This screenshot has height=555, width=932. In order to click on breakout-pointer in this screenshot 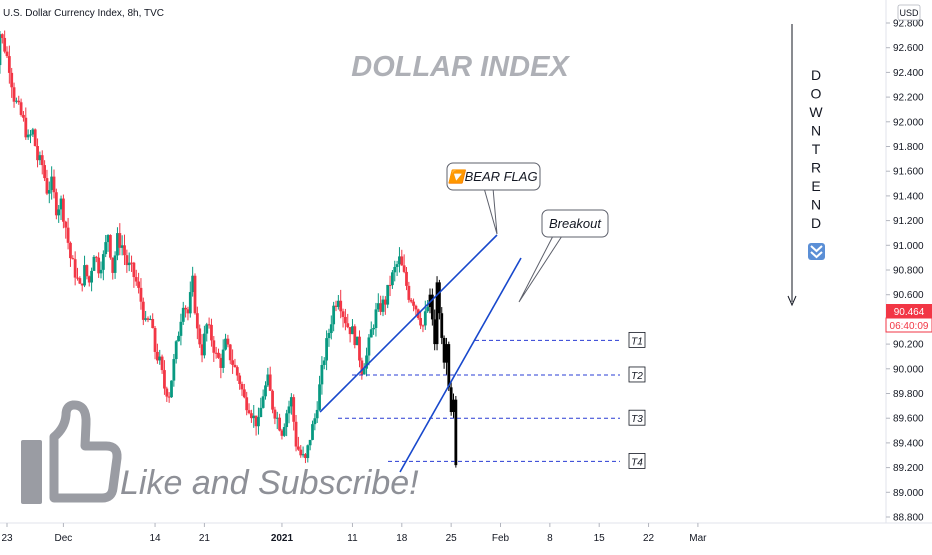, I will do `click(540, 269)`.